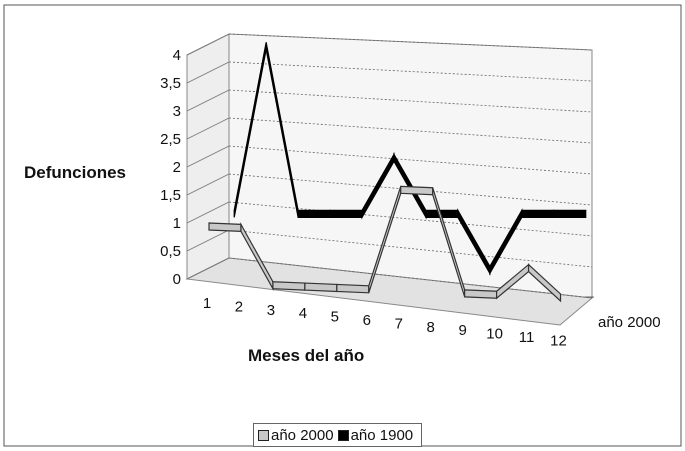  What do you see at coordinates (629, 322) in the screenshot?
I see `depth-axis-label: año 2000` at bounding box center [629, 322].